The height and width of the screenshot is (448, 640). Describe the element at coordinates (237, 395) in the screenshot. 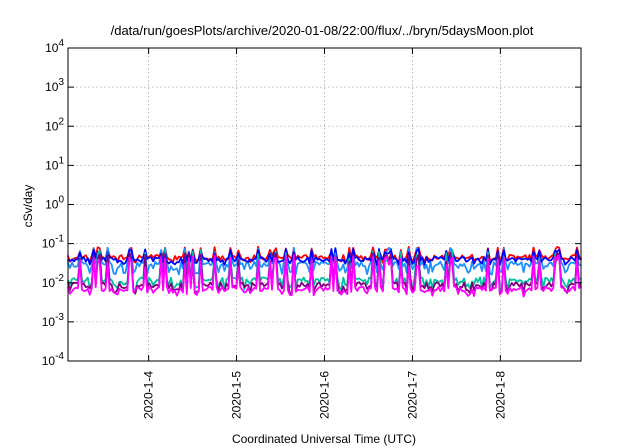

I see `x-tick-label: 2020-1-5` at that location.